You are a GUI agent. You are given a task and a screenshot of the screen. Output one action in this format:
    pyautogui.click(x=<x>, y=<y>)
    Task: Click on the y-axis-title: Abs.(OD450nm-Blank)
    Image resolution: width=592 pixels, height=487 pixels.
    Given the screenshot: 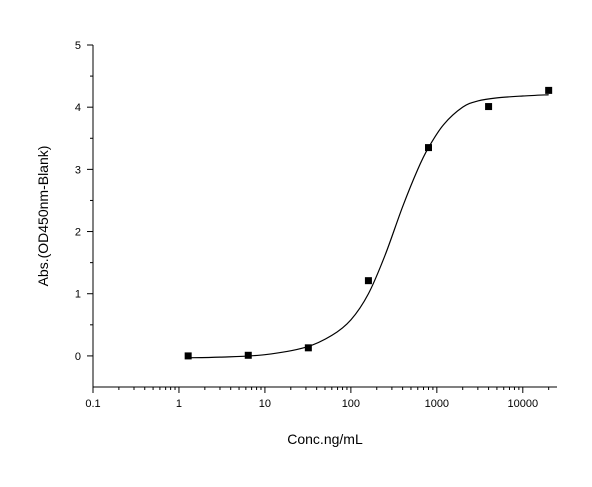 What is the action you would take?
    pyautogui.click(x=43, y=216)
    